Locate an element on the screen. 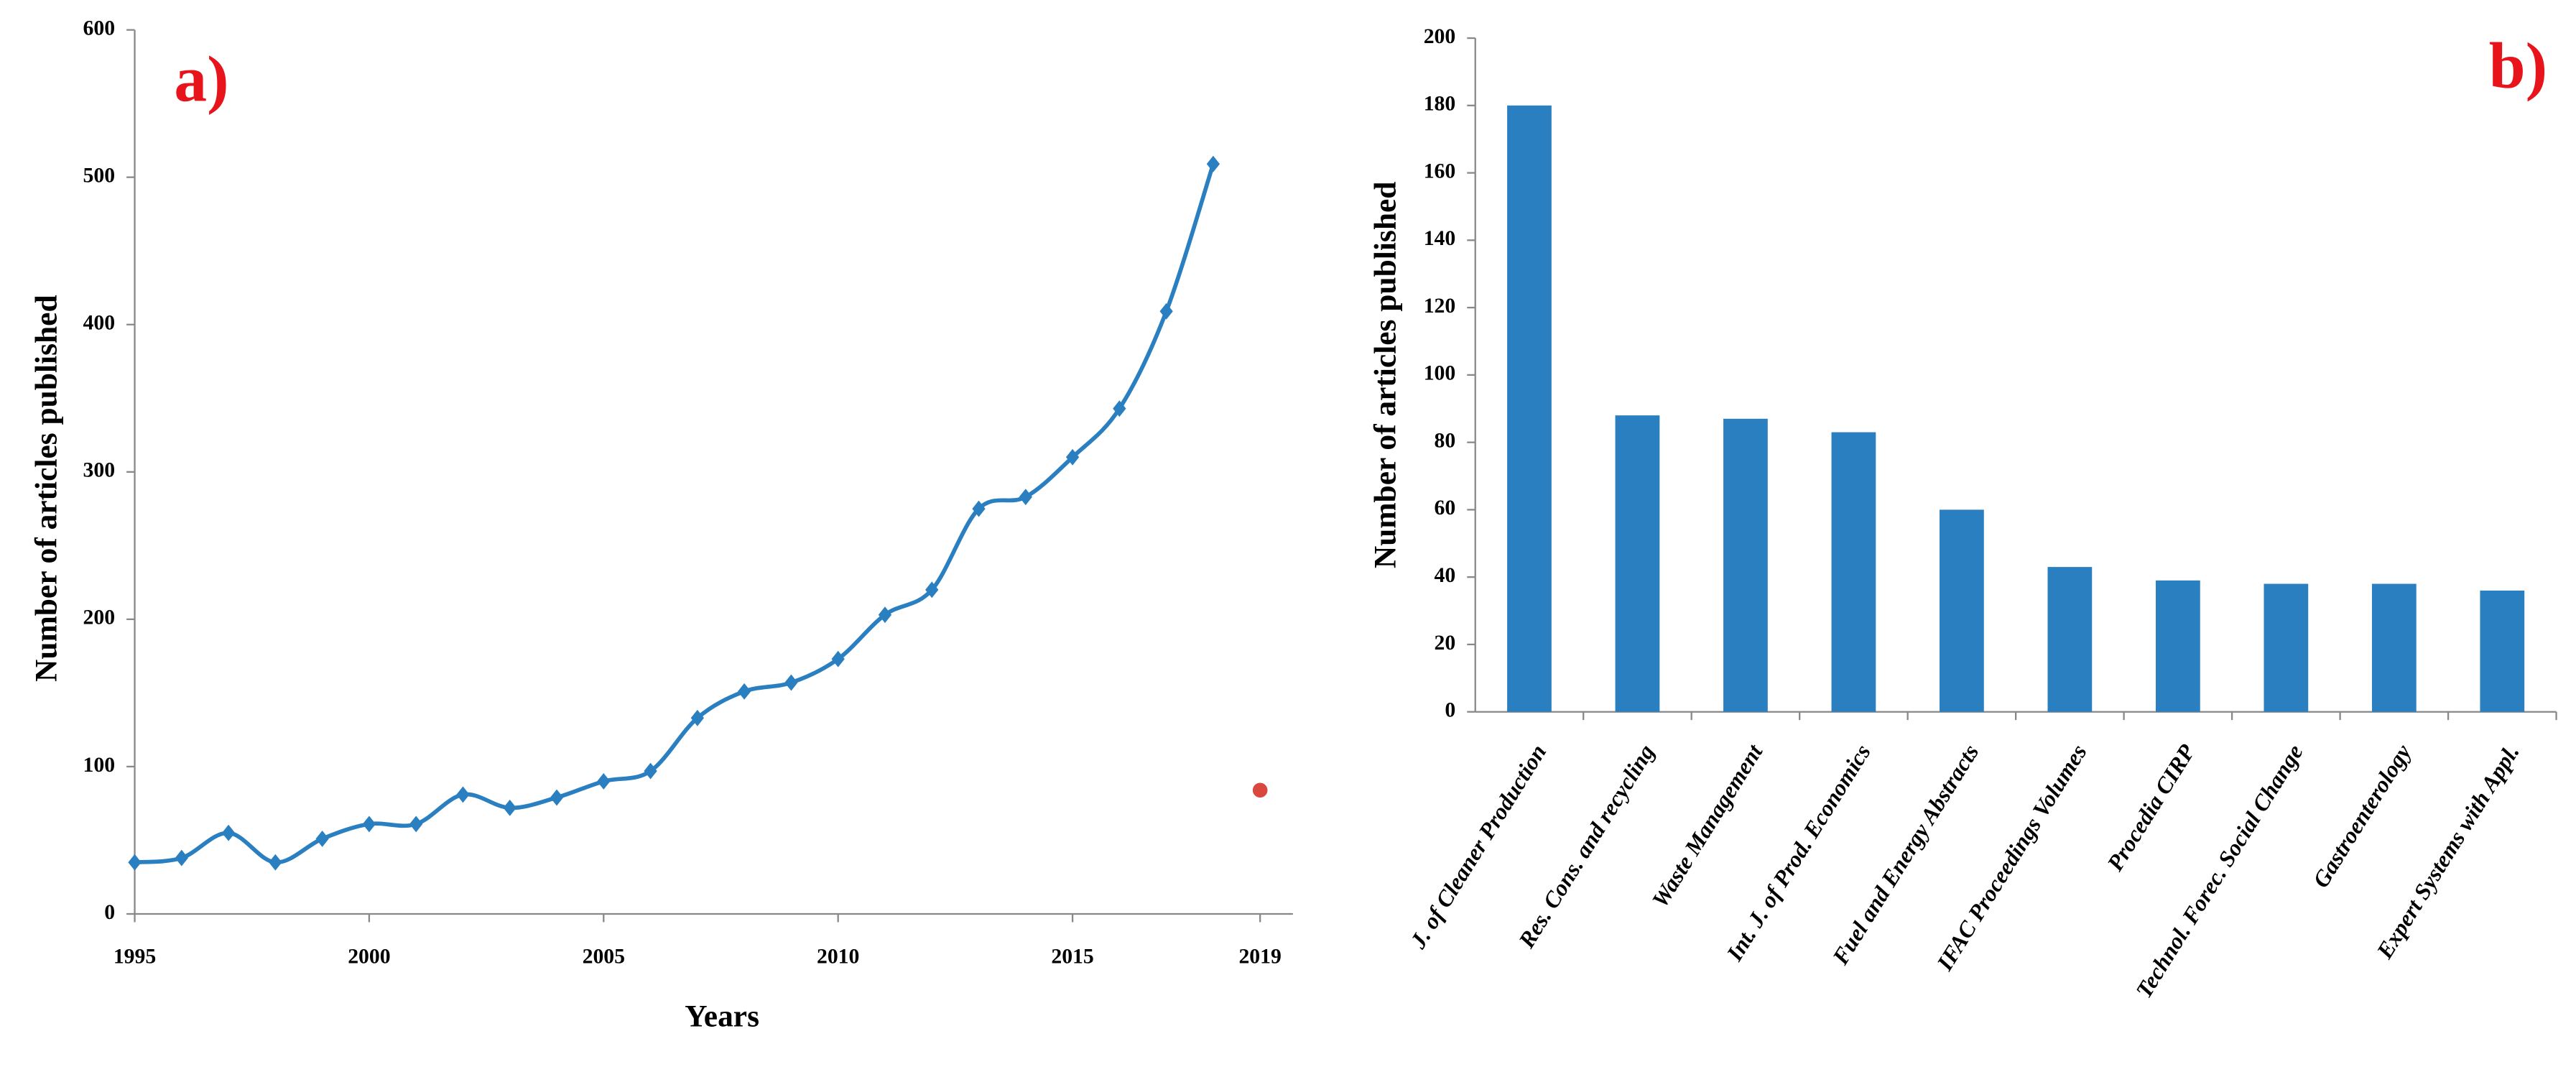 The width and height of the screenshot is (2576, 1072). y-tick-label: 140 is located at coordinates (1440, 239).